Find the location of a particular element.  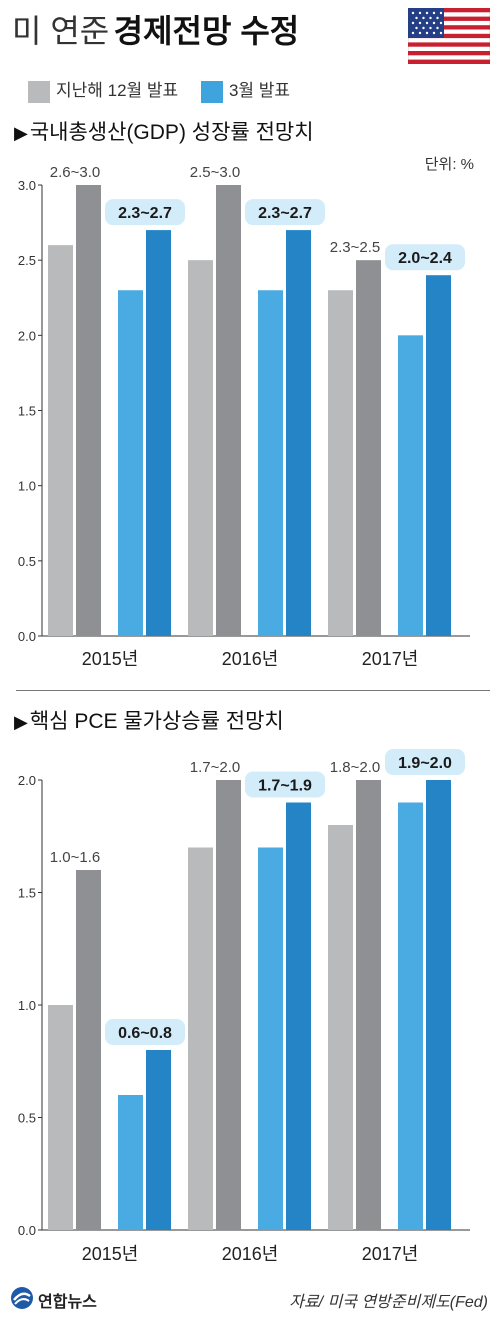

march-range-label: 1.9~2.0 is located at coordinates (425, 763).